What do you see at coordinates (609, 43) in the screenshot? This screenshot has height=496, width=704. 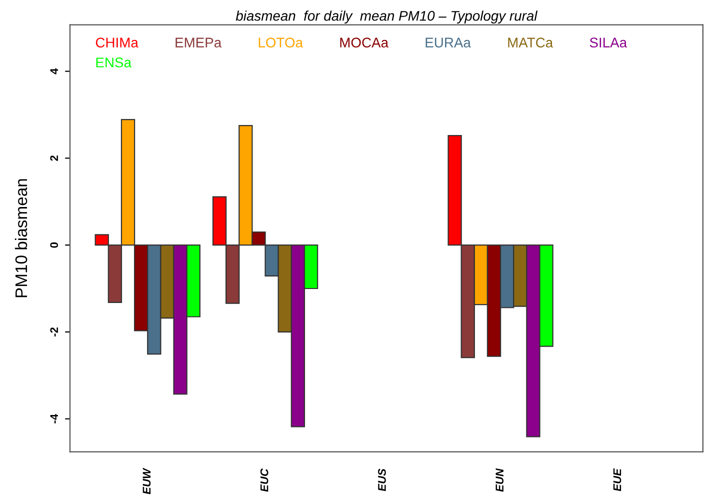 I see `text: SILAa` at bounding box center [609, 43].